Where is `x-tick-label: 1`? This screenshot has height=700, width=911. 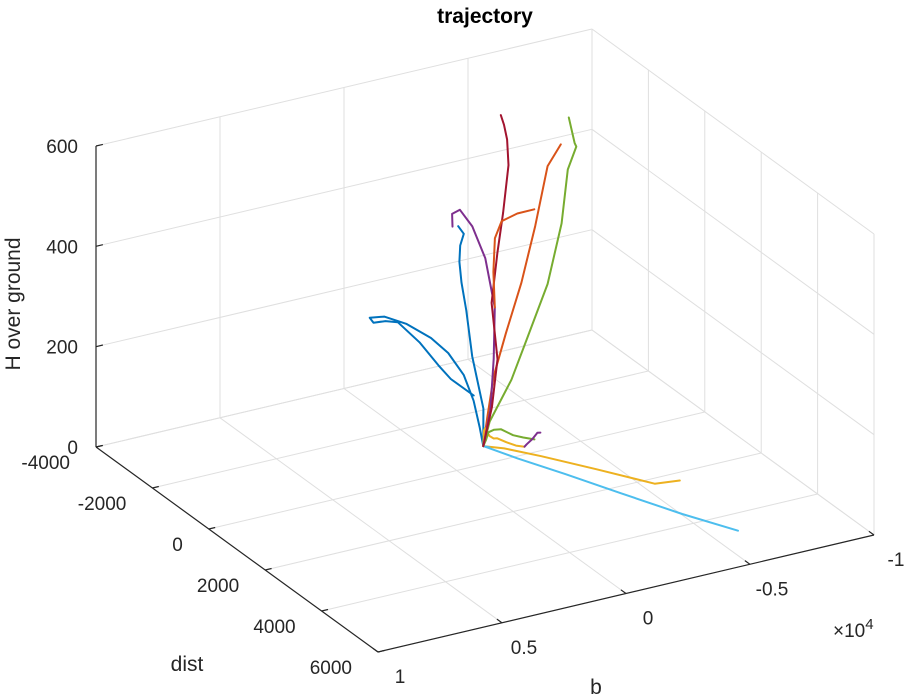
x-tick-label: 1 is located at coordinates (400, 677).